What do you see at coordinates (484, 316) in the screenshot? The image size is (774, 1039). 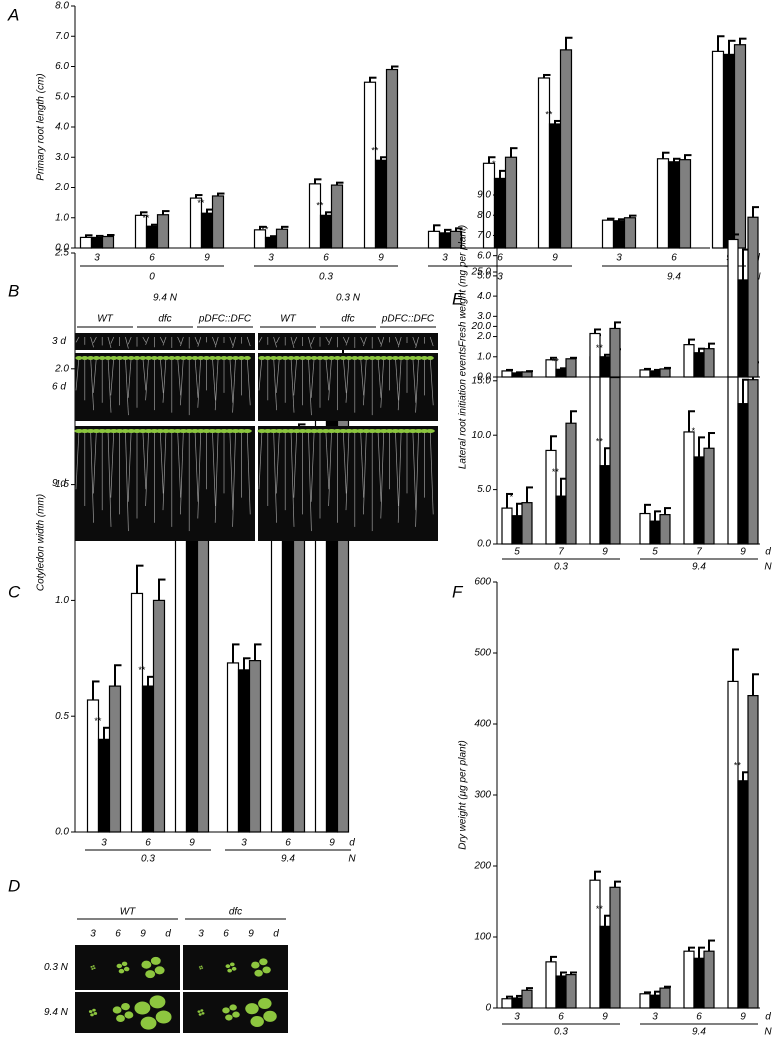 I see `y-tick-label: 3.0` at bounding box center [484, 316].